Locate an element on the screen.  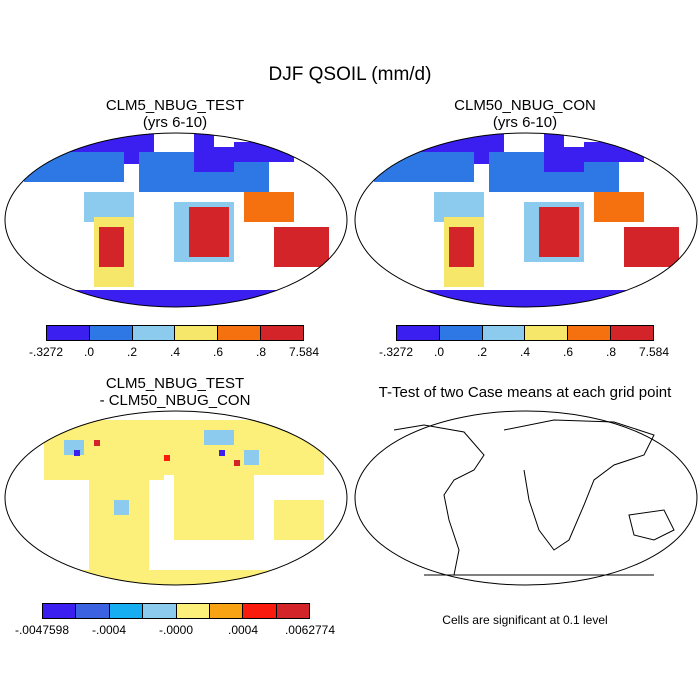
colorbar-label: -.0000 is located at coordinates (176, 630).